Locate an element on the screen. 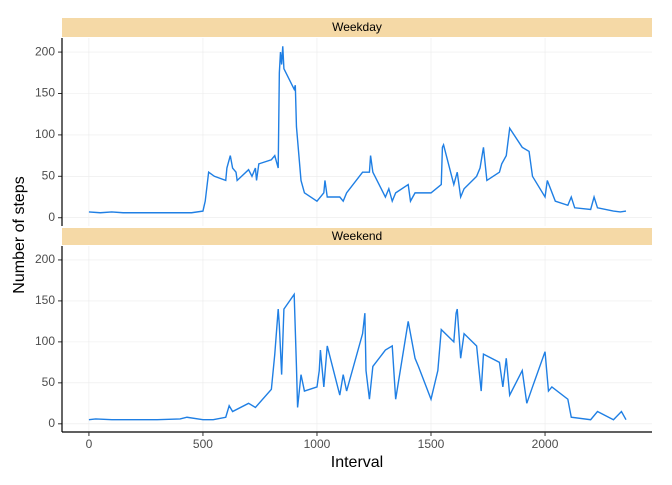 The height and width of the screenshot is (485, 672). panel-title: Weekday is located at coordinates (357, 27).